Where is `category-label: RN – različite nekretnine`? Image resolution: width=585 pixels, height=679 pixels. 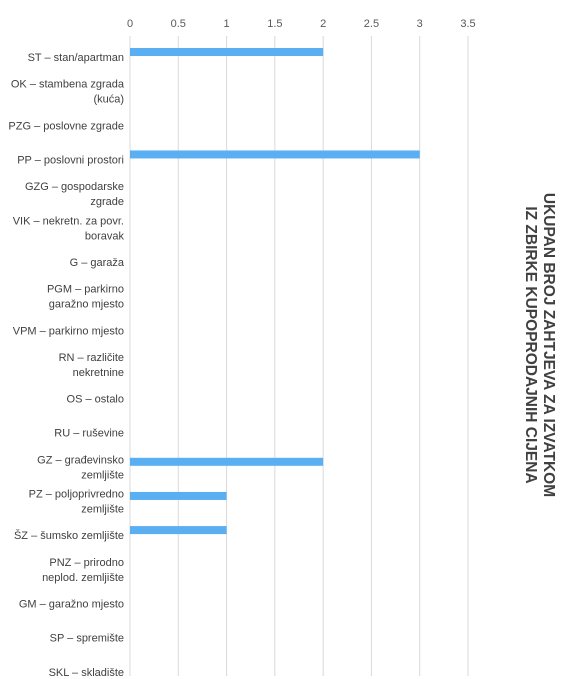
category-label: RN – različite nekretnine is located at coordinates (91, 365).